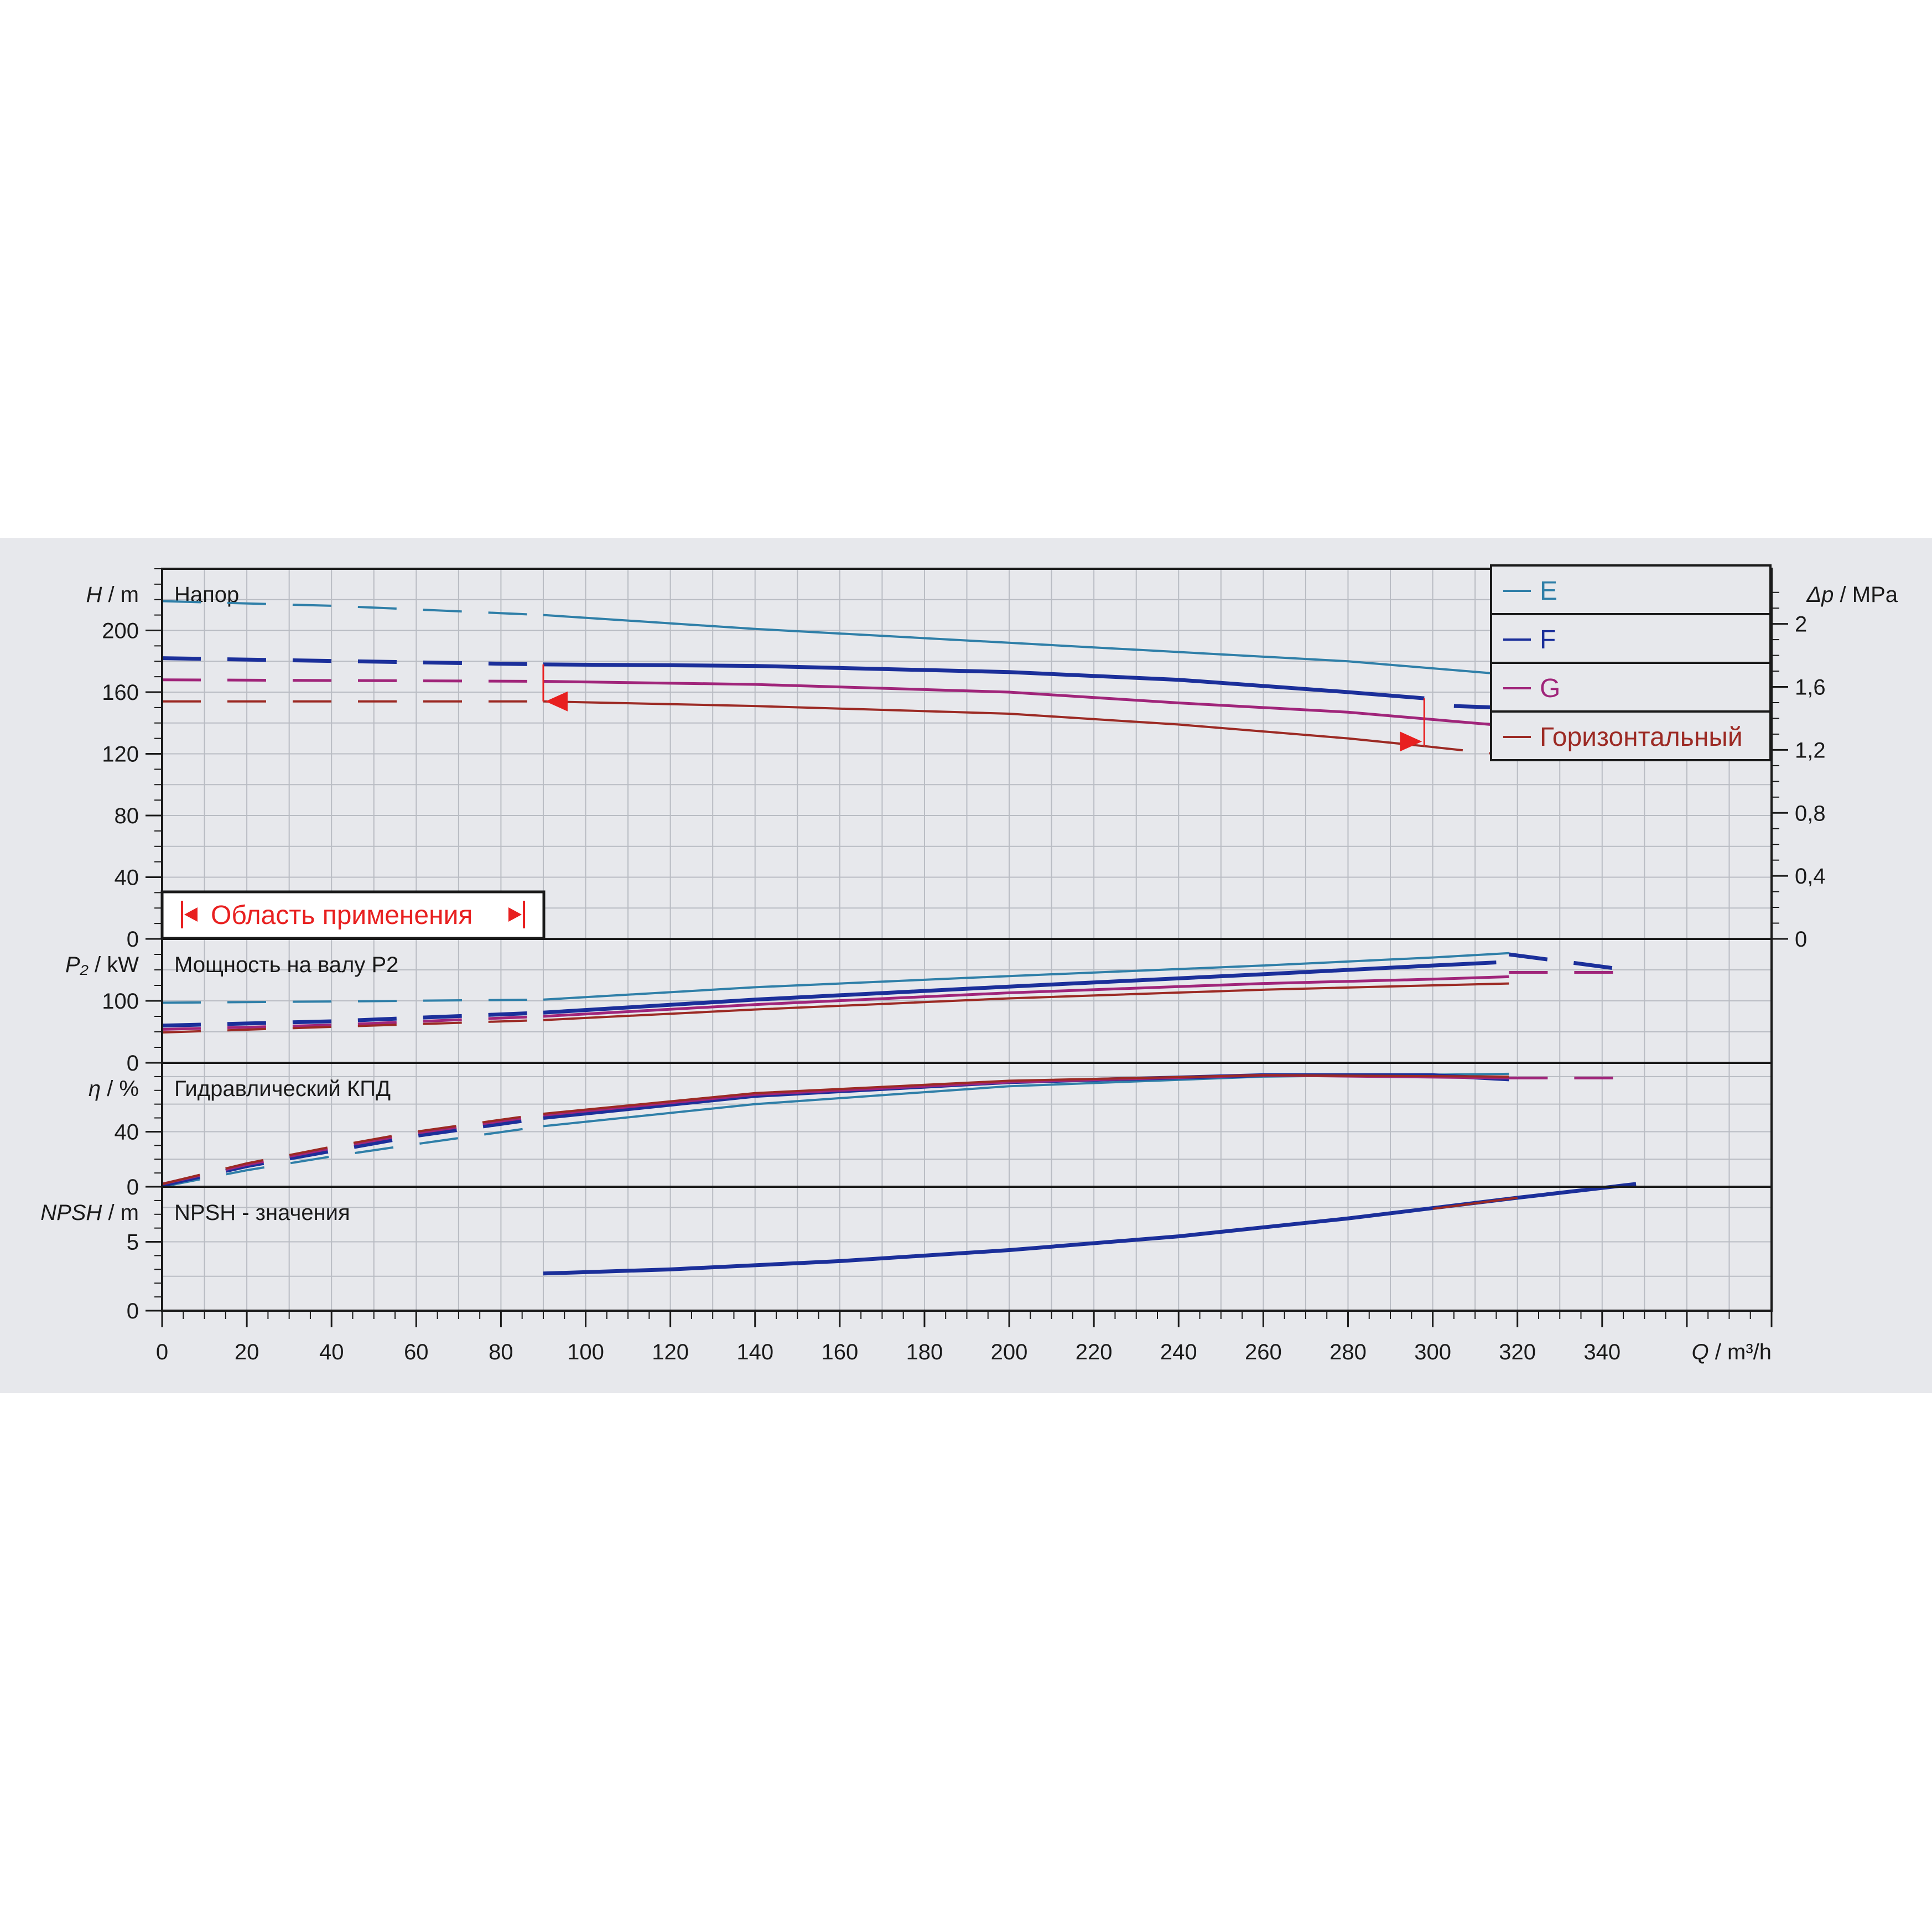 The height and width of the screenshot is (1932, 1932). I want to click on application-range-box, so click(353, 915).